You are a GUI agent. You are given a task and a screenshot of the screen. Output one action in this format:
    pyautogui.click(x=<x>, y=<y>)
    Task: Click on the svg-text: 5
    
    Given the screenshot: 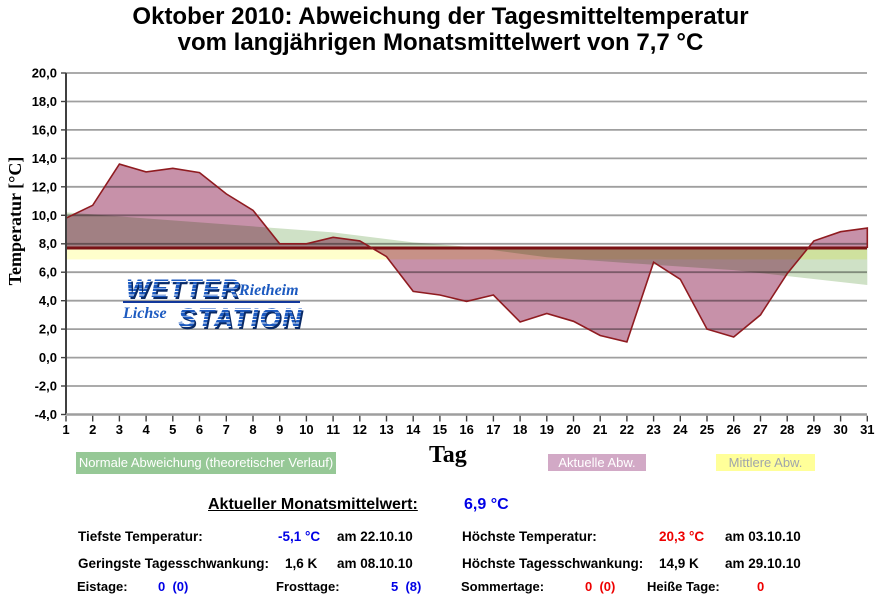 What is the action you would take?
    pyautogui.click(x=172, y=429)
    